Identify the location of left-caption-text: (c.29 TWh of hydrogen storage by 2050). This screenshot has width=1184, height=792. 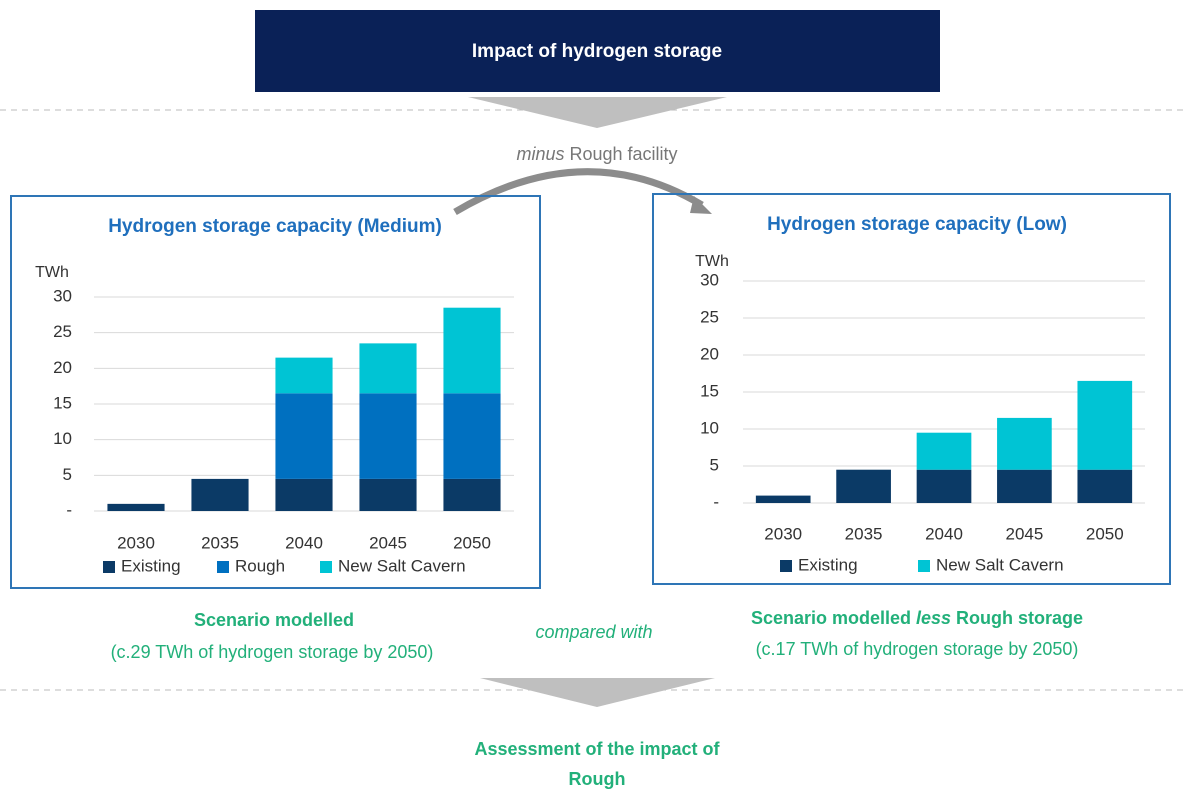
(272, 652).